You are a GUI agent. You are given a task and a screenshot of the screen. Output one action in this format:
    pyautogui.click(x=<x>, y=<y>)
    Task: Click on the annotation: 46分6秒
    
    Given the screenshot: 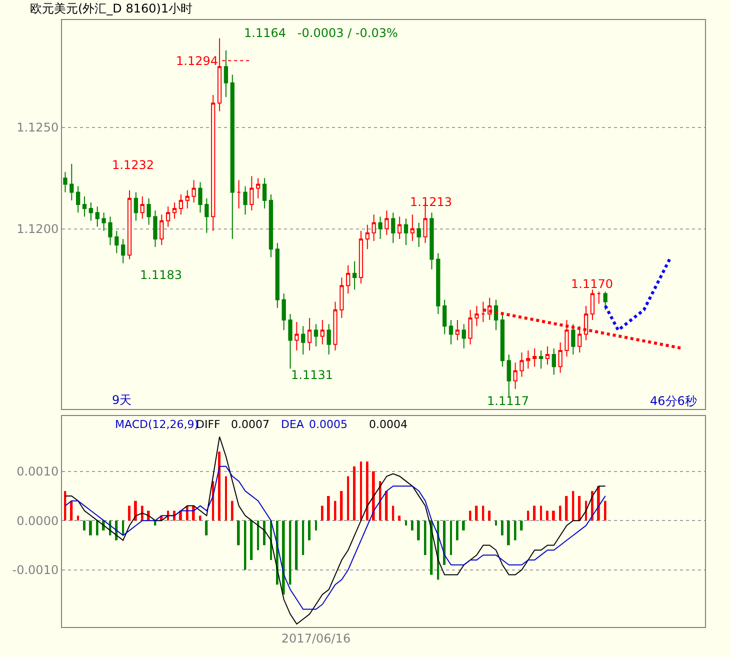 What is the action you would take?
    pyautogui.click(x=673, y=401)
    